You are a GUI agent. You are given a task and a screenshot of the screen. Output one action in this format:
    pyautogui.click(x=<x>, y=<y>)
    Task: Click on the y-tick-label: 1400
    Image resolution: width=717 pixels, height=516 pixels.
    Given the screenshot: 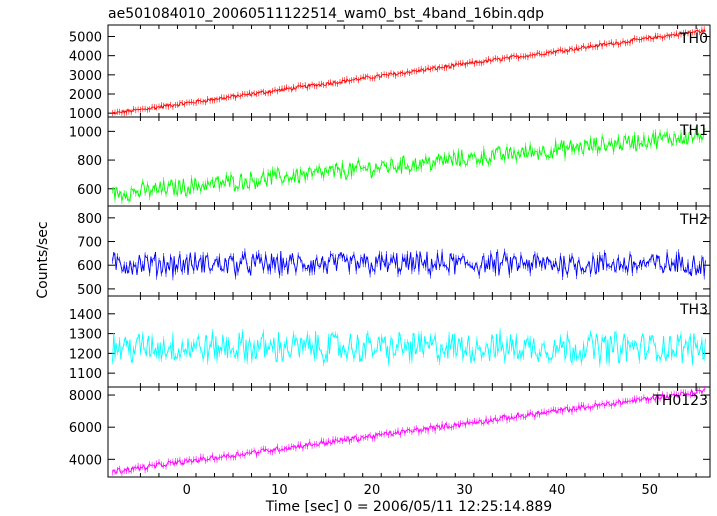 What is the action you would take?
    pyautogui.click(x=85, y=315)
    